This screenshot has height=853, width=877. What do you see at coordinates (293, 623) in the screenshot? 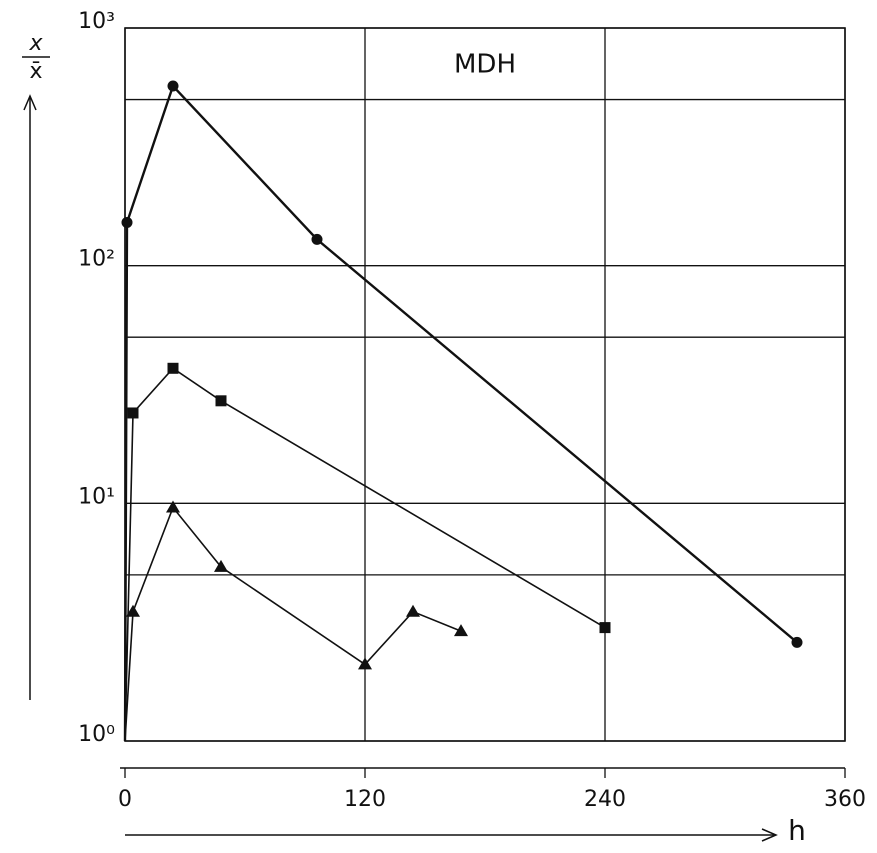
I see `series-line` at bounding box center [293, 623].